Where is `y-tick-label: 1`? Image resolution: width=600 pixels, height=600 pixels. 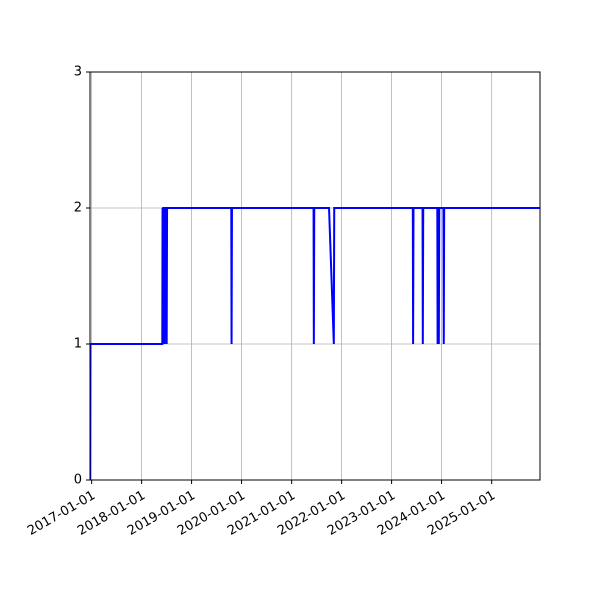 y-tick-label: 1 is located at coordinates (78, 344).